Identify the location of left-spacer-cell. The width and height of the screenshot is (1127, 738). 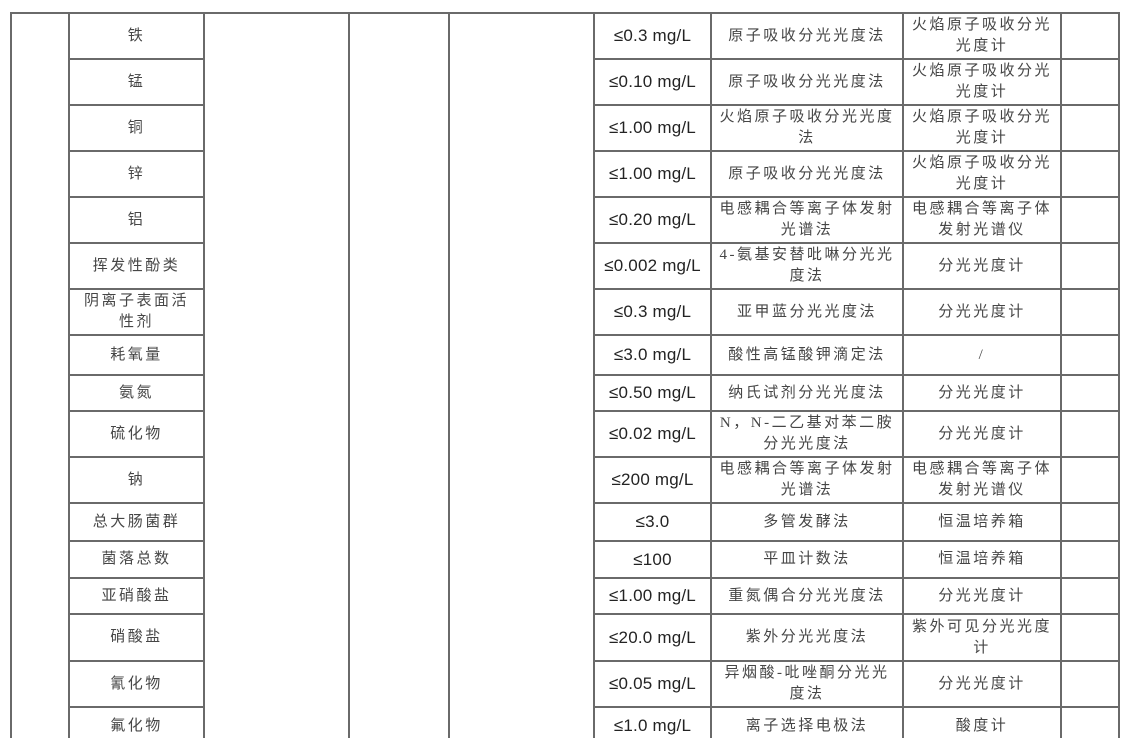
(40, 375).